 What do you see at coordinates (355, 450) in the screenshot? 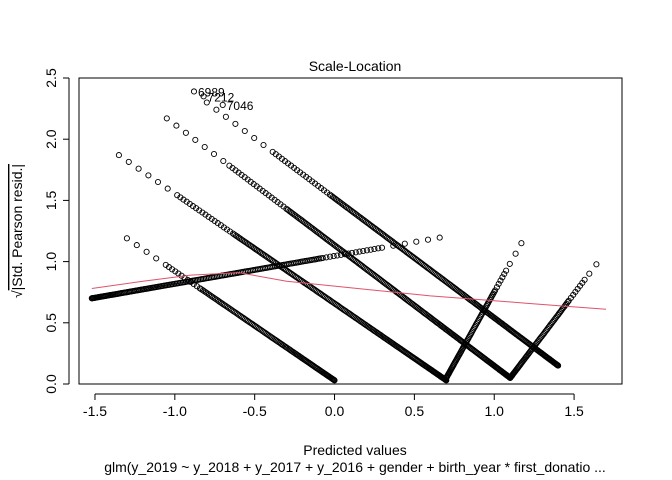
I see `x-axis-label: Predicted values` at bounding box center [355, 450].